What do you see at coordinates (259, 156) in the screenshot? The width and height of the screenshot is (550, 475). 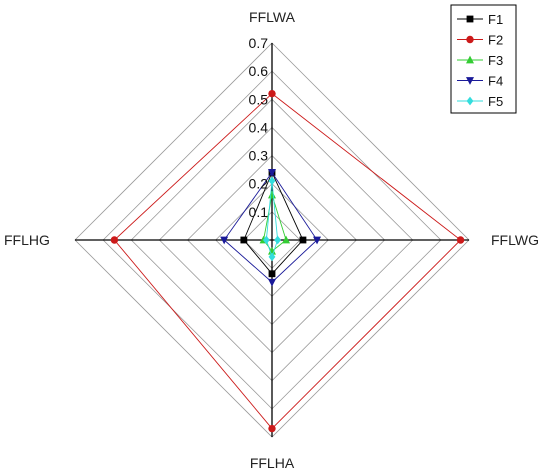 I see `tick-label: 0.3` at bounding box center [259, 156].